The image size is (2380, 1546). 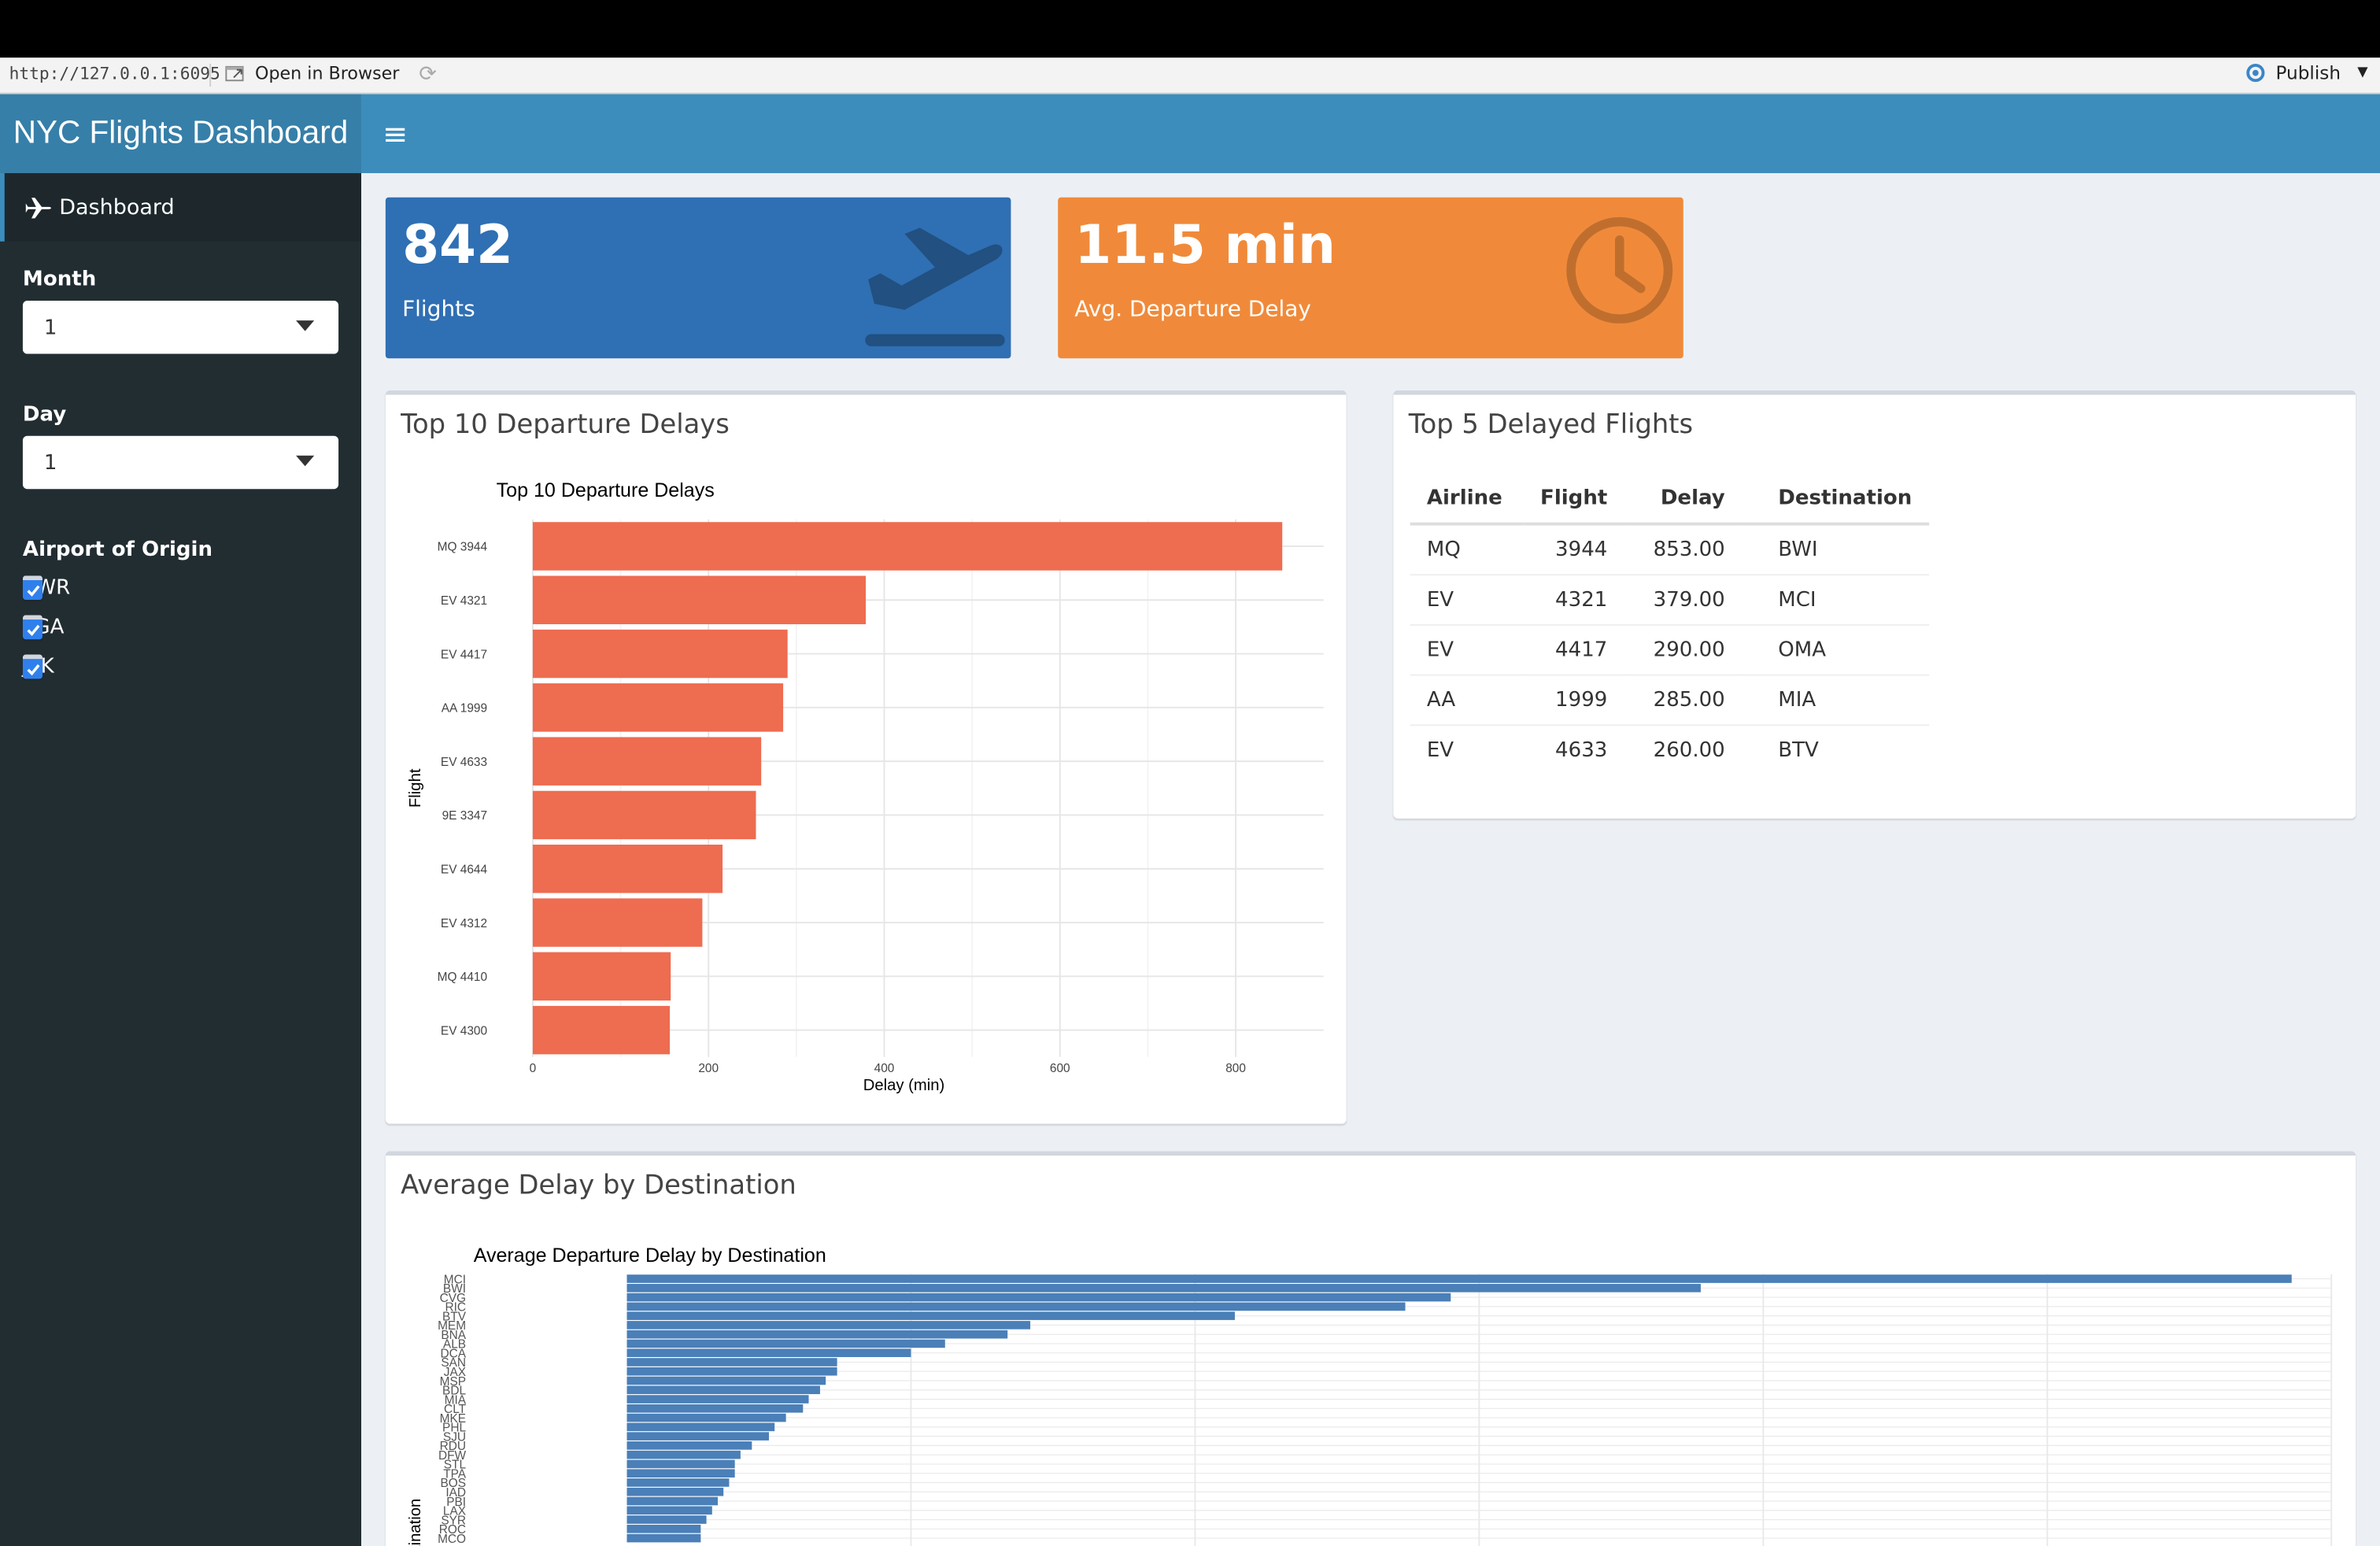 I want to click on publish-button: Publish ▼, so click(x=2306, y=72).